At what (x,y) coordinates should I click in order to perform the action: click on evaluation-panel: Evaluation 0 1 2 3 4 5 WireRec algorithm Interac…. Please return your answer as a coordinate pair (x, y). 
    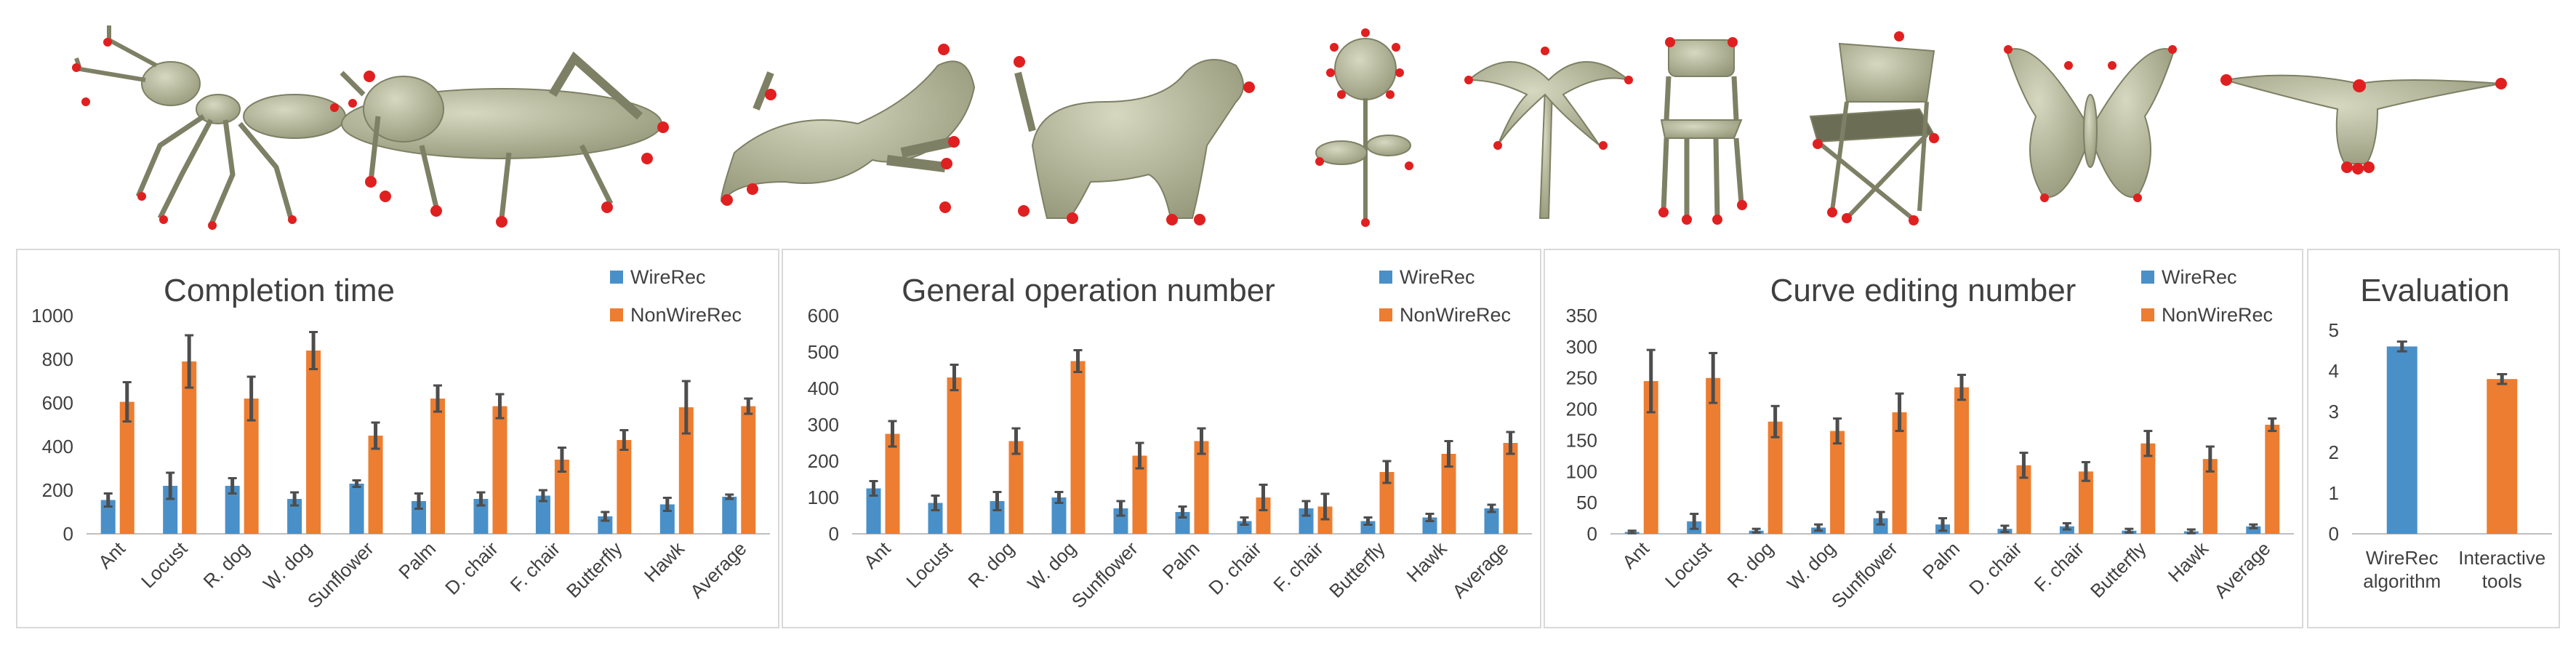
    Looking at the image, I should click on (2433, 438).